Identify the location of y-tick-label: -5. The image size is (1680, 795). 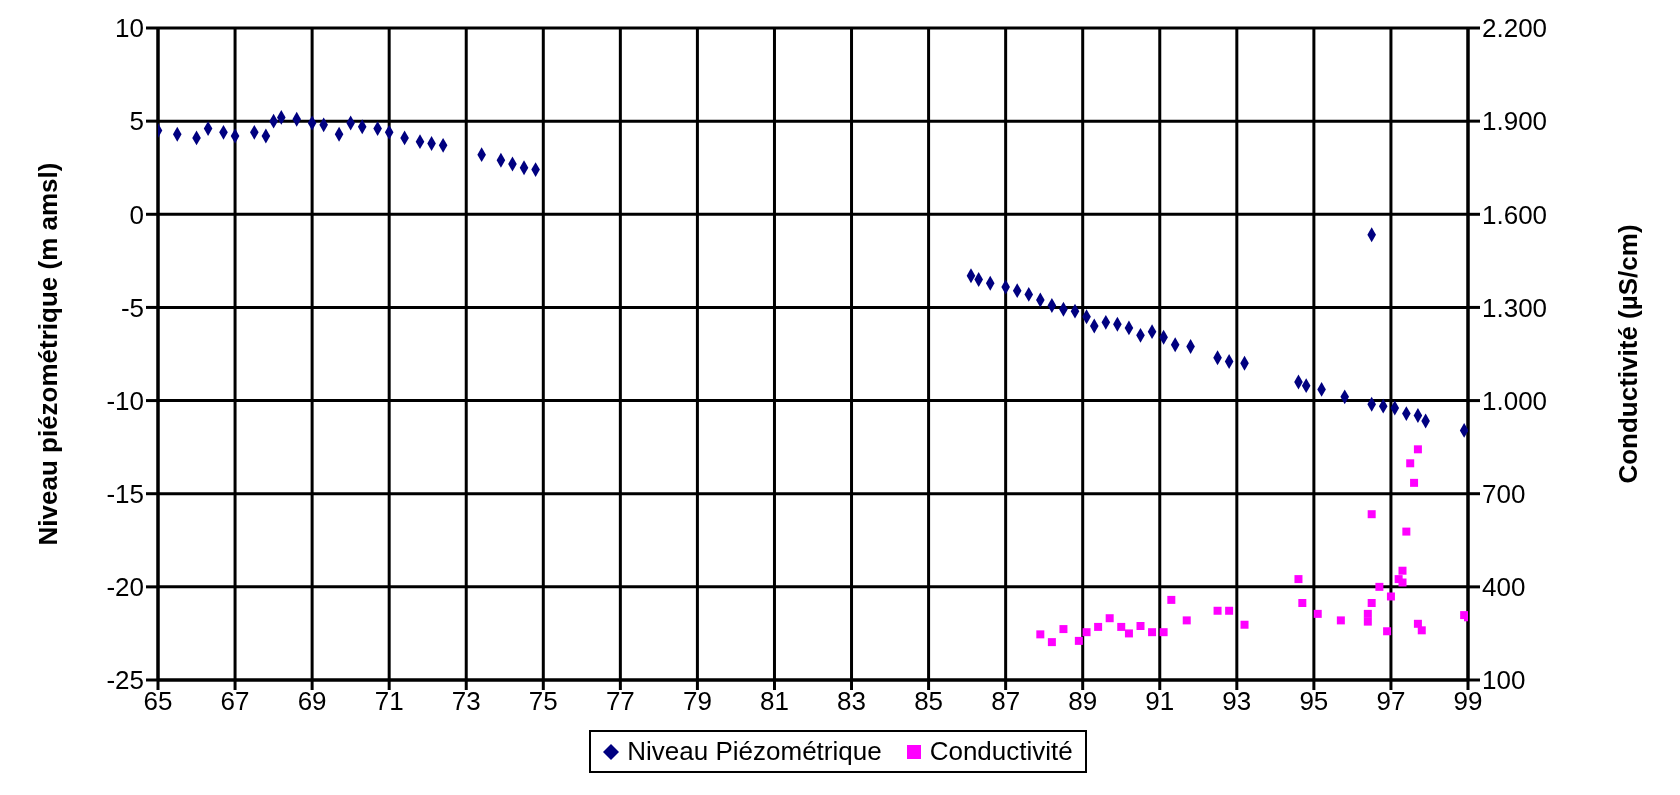
(132, 307).